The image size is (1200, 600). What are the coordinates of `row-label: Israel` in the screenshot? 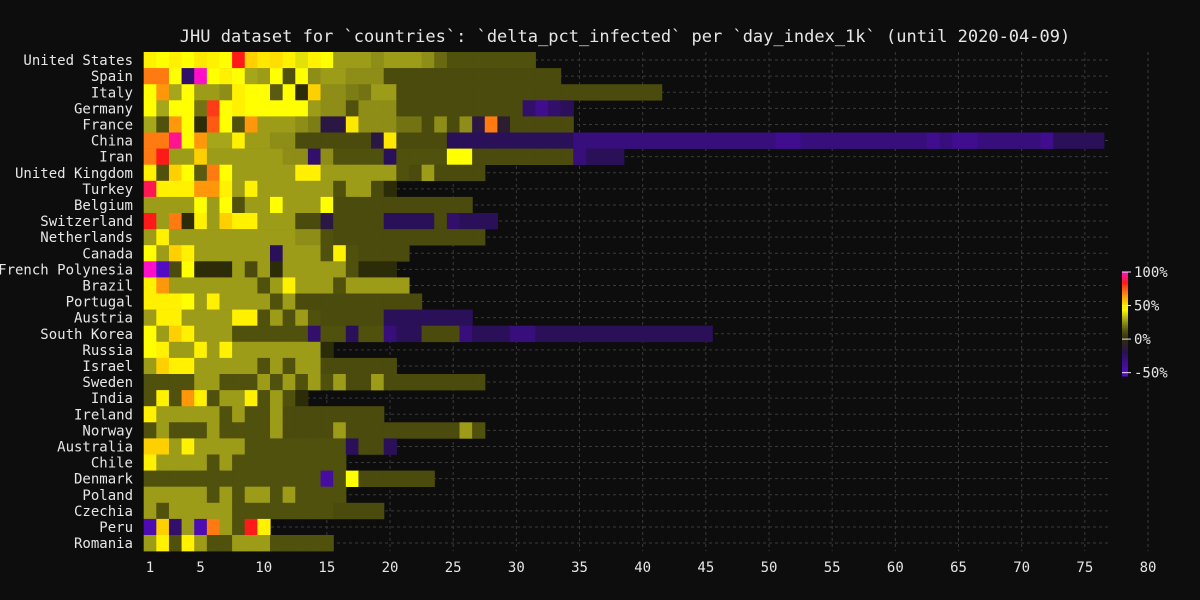 It's located at (107, 367).